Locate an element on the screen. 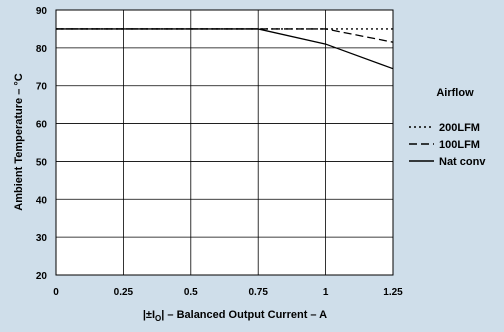 This screenshot has width=504, height=332. legend: 200LFM 100LFM Nat conv is located at coordinates (447, 145).